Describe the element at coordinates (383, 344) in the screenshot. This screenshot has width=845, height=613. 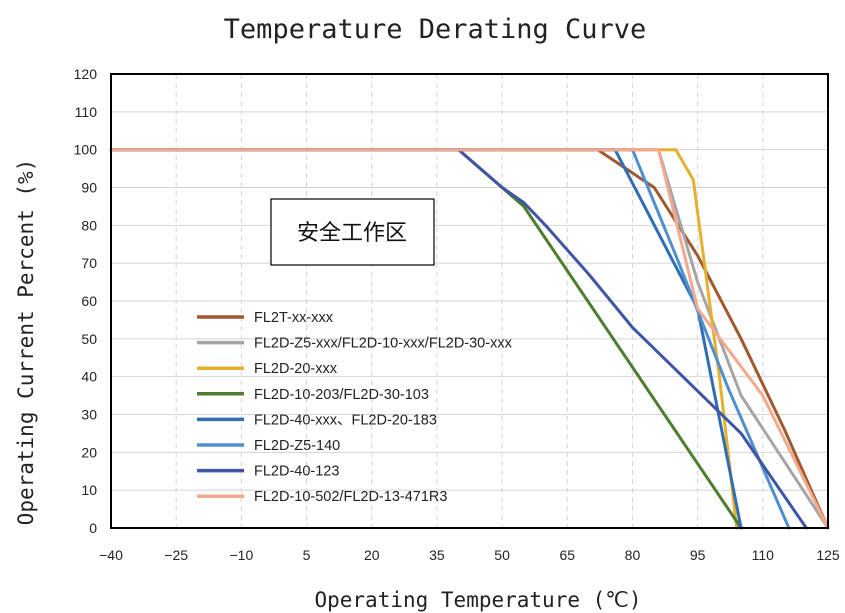
I see `legend-label: FL2D-Z5-xxx/FL2D-10-xxx/FL2D-30-xxx` at that location.